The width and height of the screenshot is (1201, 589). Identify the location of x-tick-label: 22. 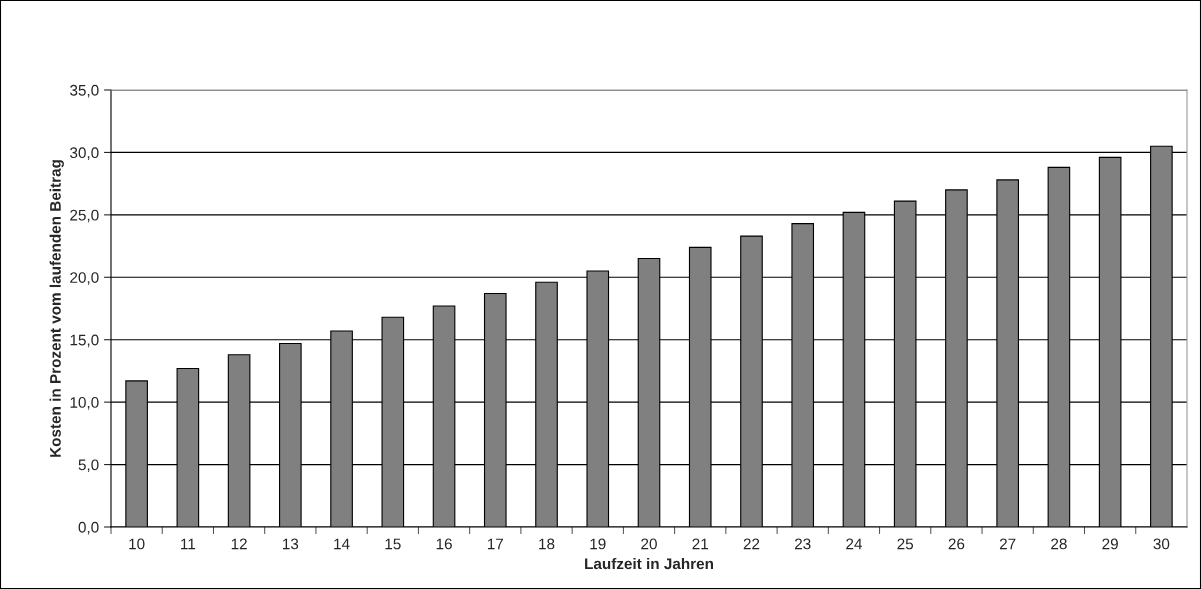
(751, 544).